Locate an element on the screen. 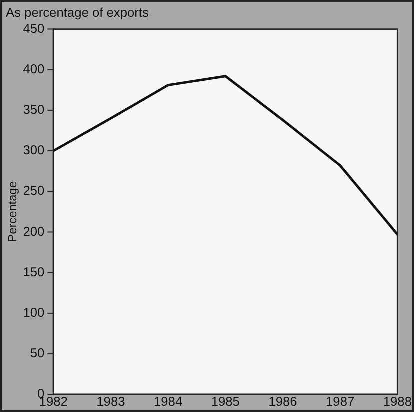  y-tick-label: 200 is located at coordinates (34, 231).